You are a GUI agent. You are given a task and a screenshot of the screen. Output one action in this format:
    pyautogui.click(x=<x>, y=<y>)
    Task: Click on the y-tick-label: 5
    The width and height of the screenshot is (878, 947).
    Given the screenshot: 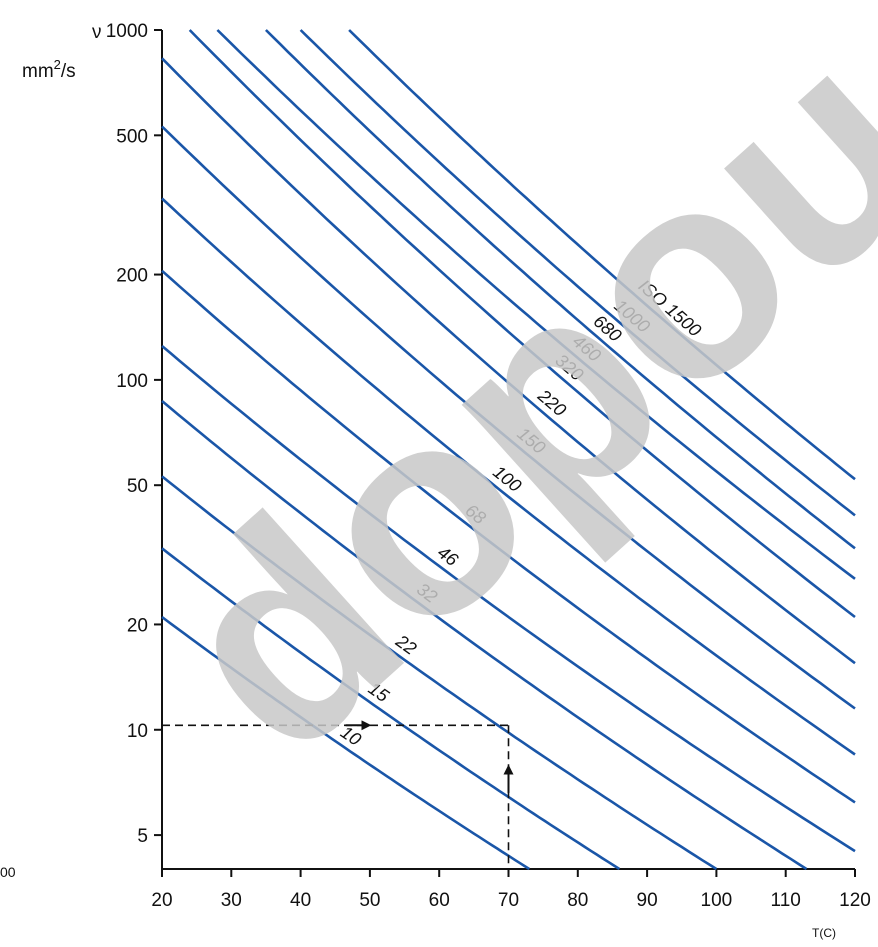 What is the action you would take?
    pyautogui.click(x=142, y=836)
    